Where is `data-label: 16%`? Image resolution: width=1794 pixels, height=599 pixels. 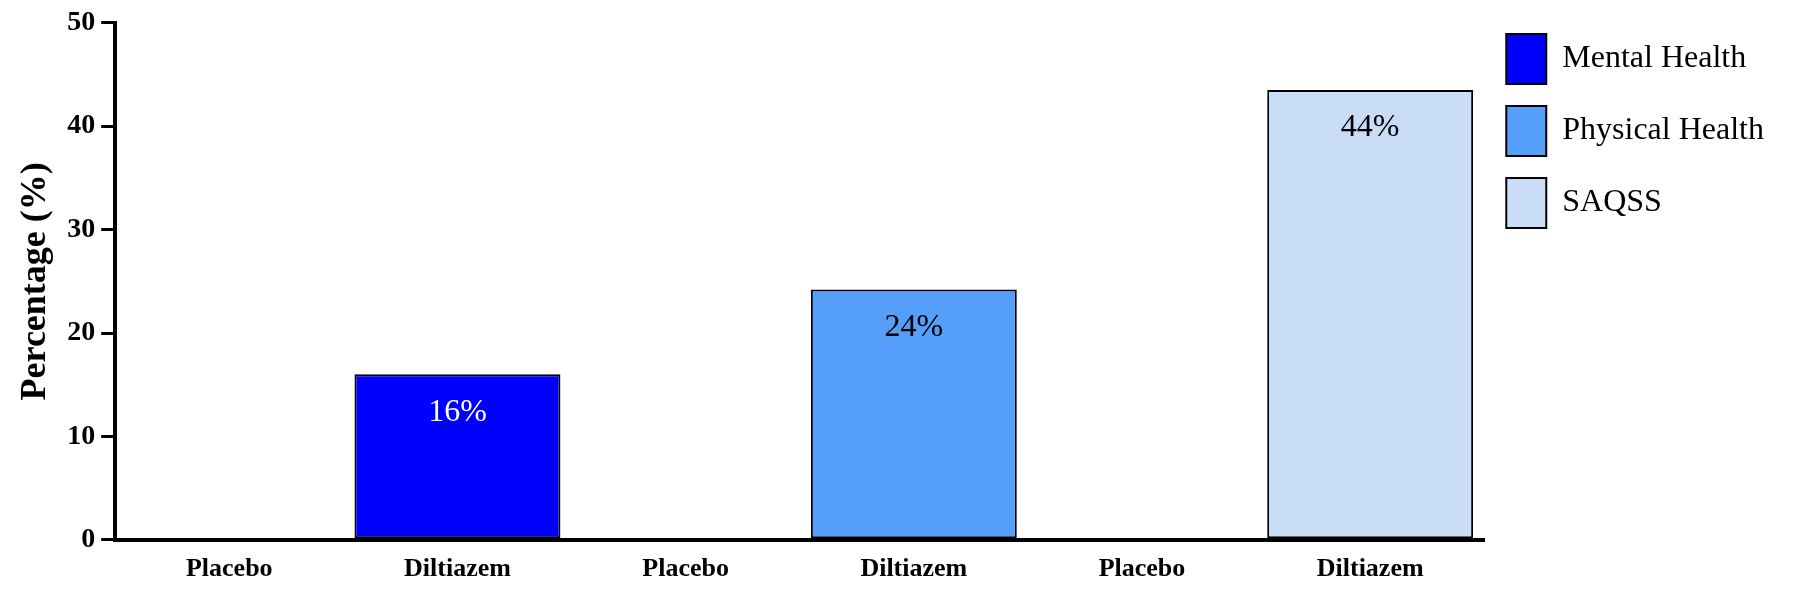
data-label: 16% is located at coordinates (457, 409).